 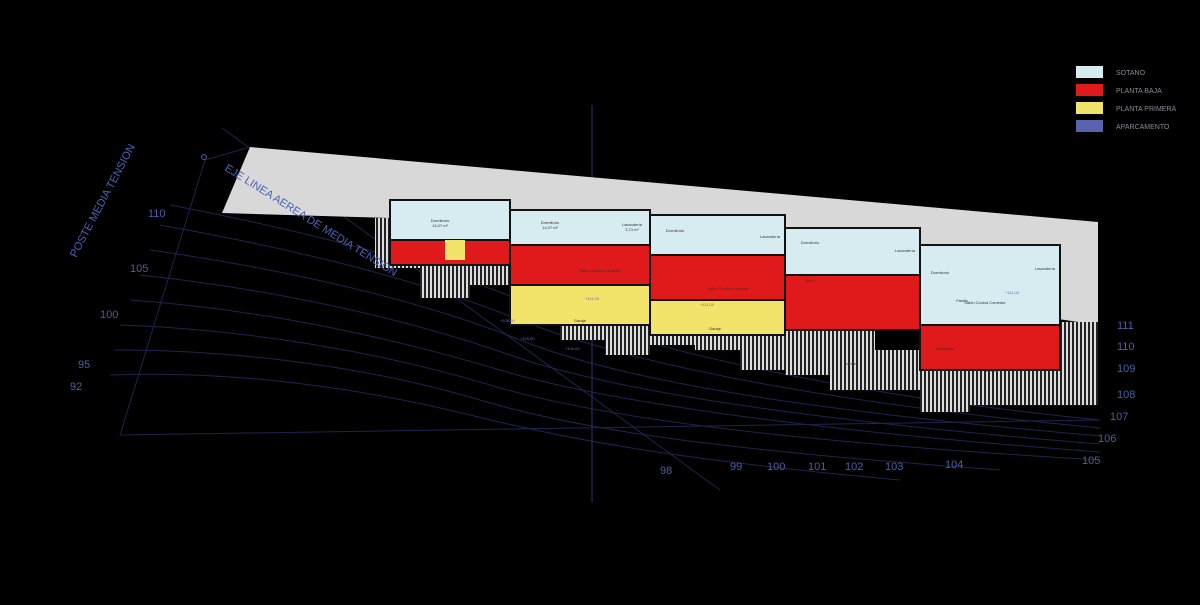 What do you see at coordinates (1111, 72) in the screenshot?
I see `legend-item-sotano: SOTANO` at bounding box center [1111, 72].